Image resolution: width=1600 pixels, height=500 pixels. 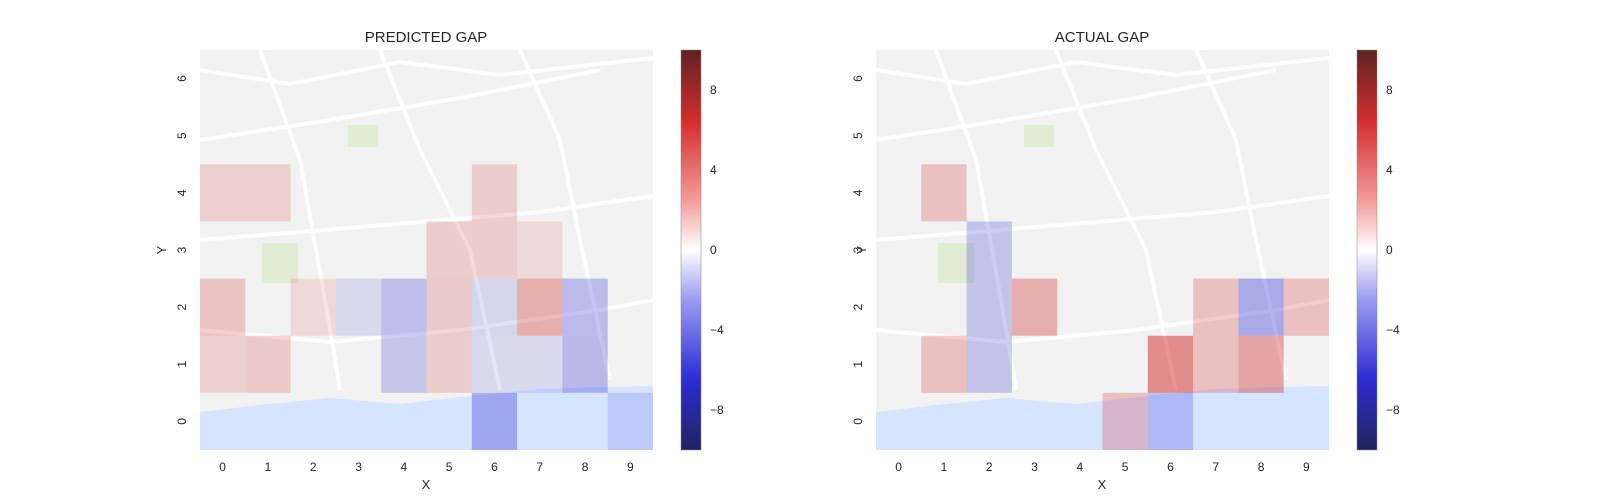 I want to click on map-water, so click(x=1102, y=418).